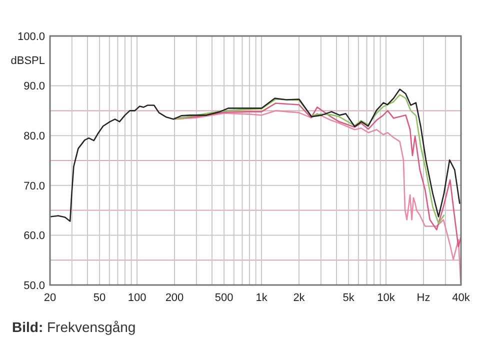 The height and width of the screenshot is (345, 487). What do you see at coordinates (262, 298) in the screenshot?
I see `x-tick-label: 1k` at bounding box center [262, 298].